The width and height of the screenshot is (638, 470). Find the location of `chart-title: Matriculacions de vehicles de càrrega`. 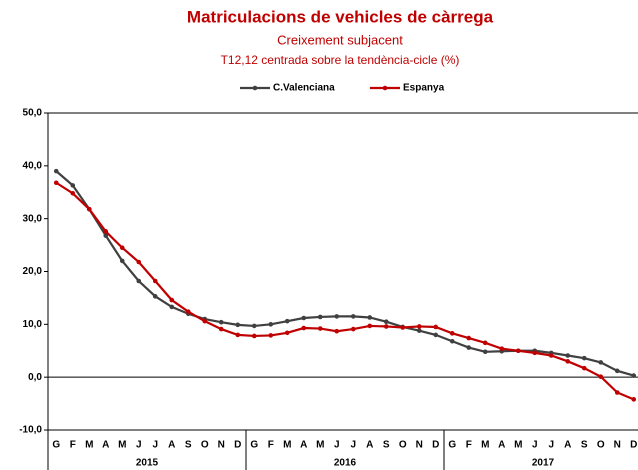

chart-title: Matriculacions de vehicles de càrrega is located at coordinates (340, 16).